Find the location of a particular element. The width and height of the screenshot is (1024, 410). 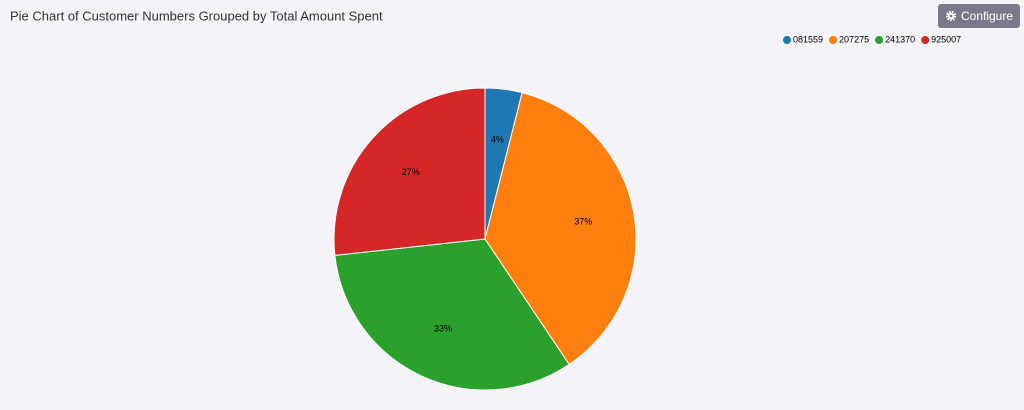

legend: 081559 207275 241370 925007 is located at coordinates (872, 39).